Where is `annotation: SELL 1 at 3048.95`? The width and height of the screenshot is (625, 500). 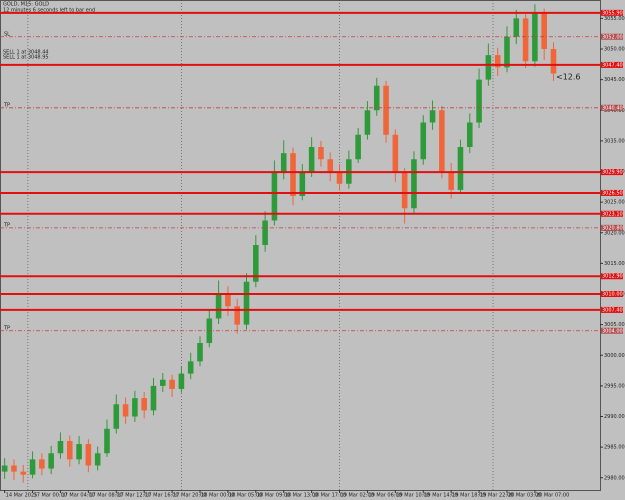 annotation: SELL 1 at 3048.95 is located at coordinates (26, 58).